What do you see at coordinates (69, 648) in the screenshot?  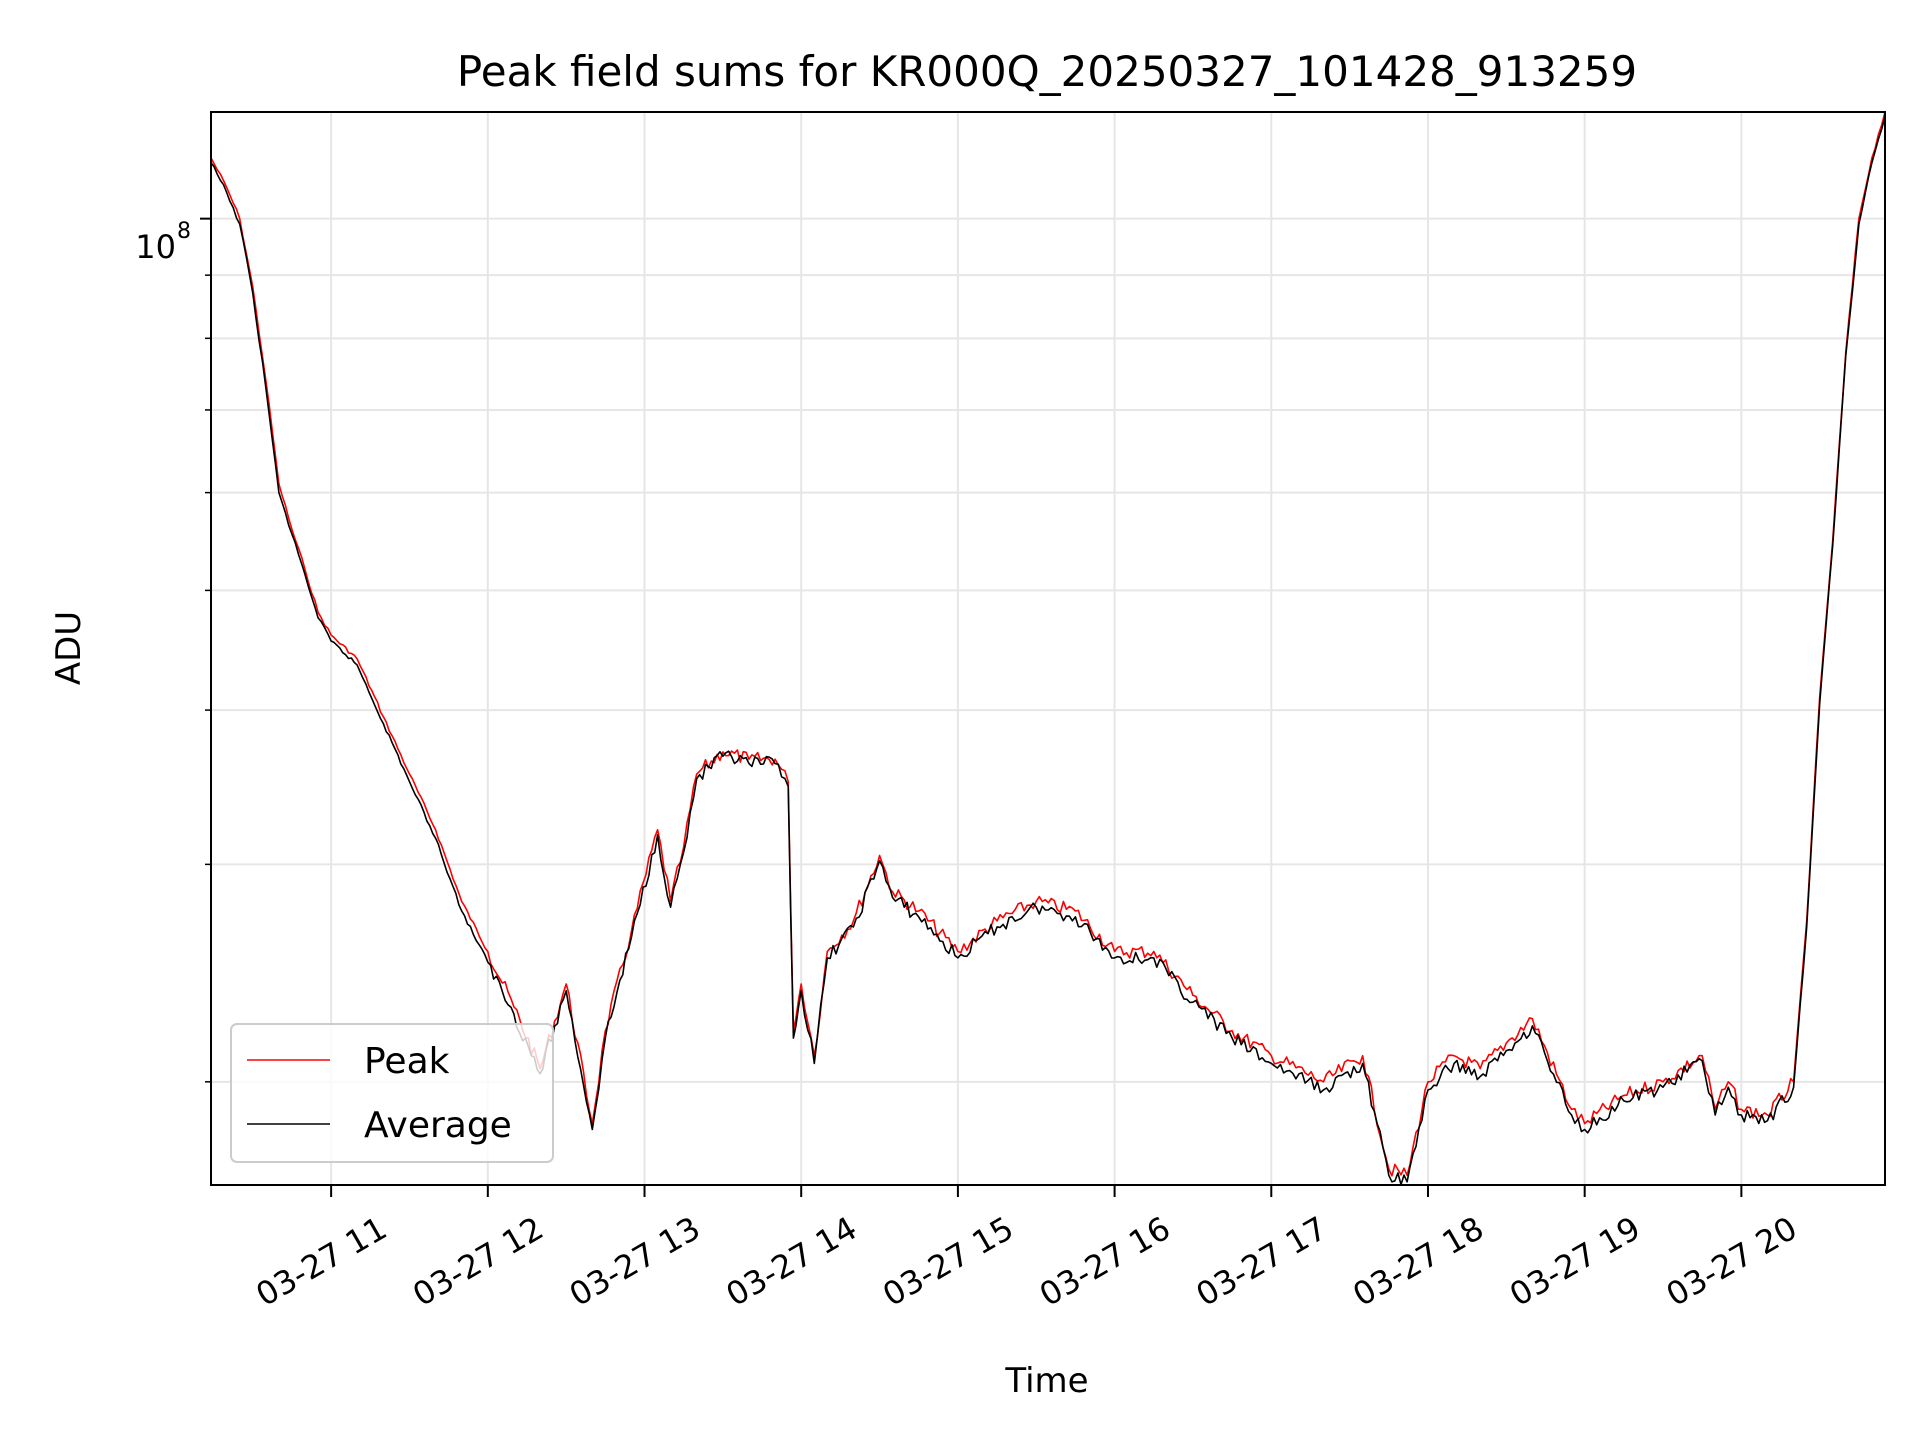 I see `y-axis-label: ADU` at bounding box center [69, 648].